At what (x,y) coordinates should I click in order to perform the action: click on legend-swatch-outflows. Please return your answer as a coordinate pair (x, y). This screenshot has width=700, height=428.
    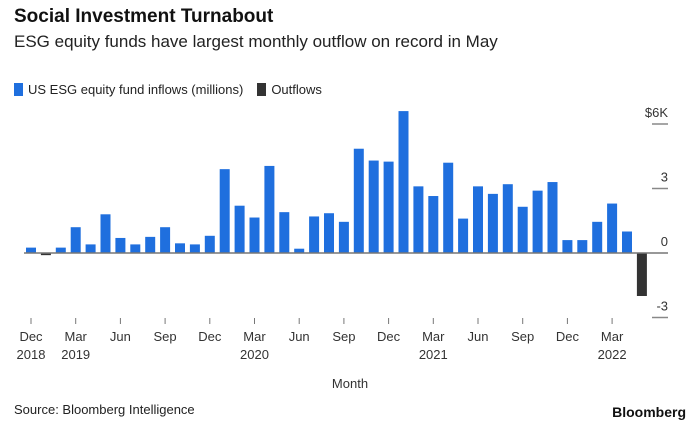
    Looking at the image, I should click on (262, 89).